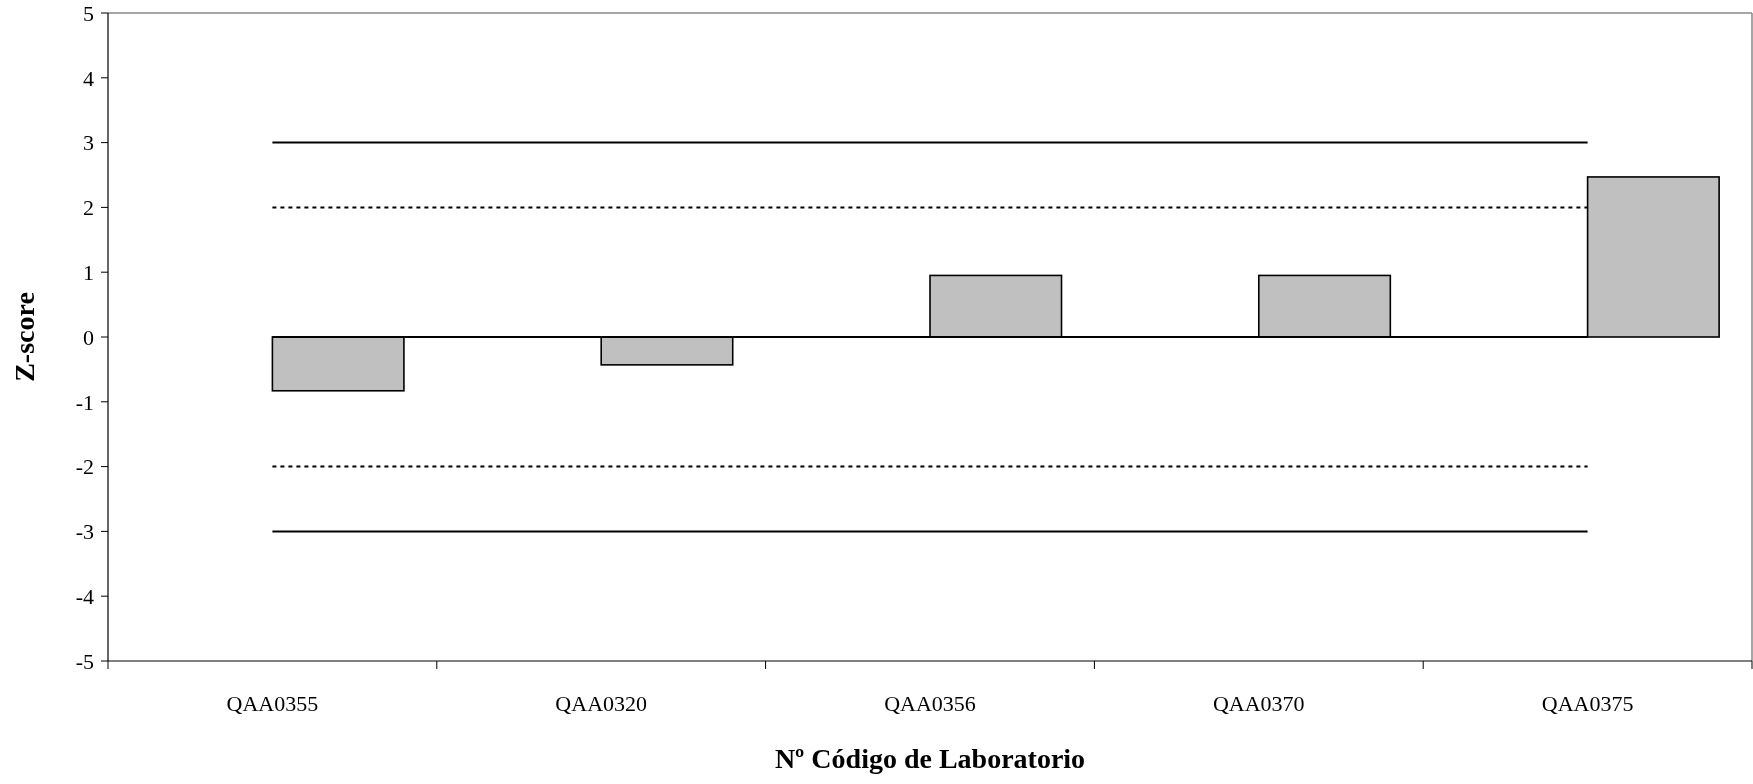  What do you see at coordinates (601, 703) in the screenshot?
I see `x-tick-label: QAA0320` at bounding box center [601, 703].